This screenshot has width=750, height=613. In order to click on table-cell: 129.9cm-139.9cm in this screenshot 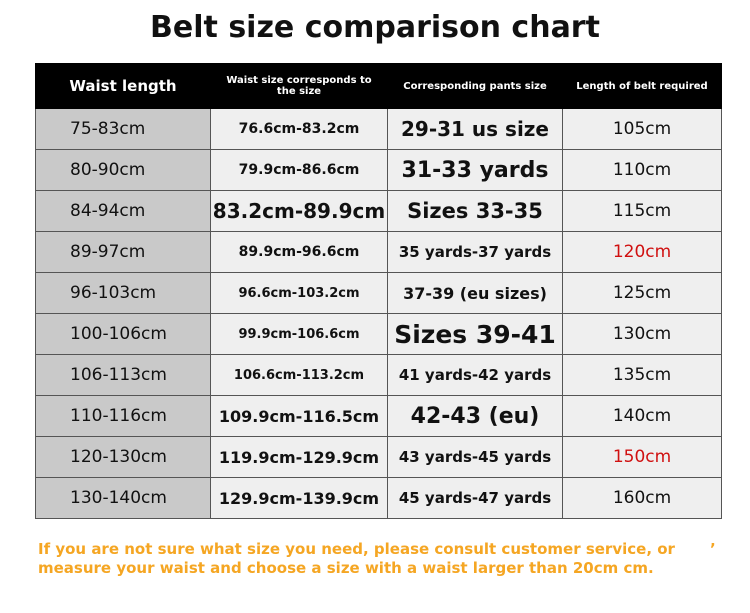, I will do `click(299, 498)`.